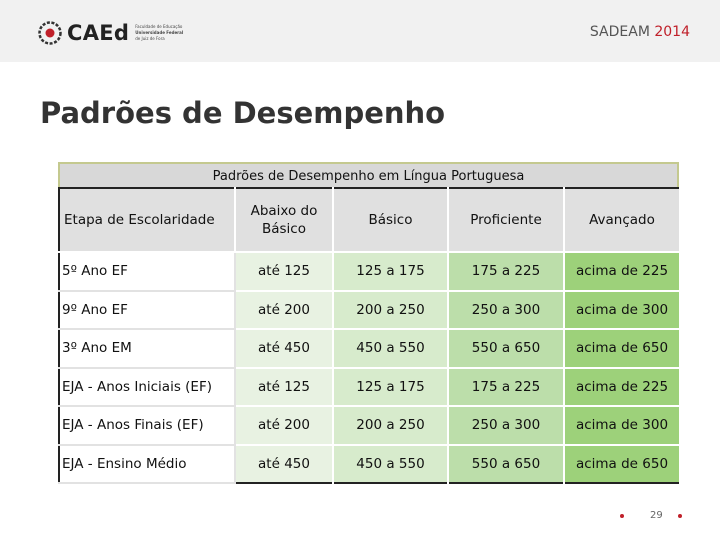  What do you see at coordinates (159, 26) in the screenshot?
I see `logo-sub-line: Faculdade de Educação` at bounding box center [159, 26].